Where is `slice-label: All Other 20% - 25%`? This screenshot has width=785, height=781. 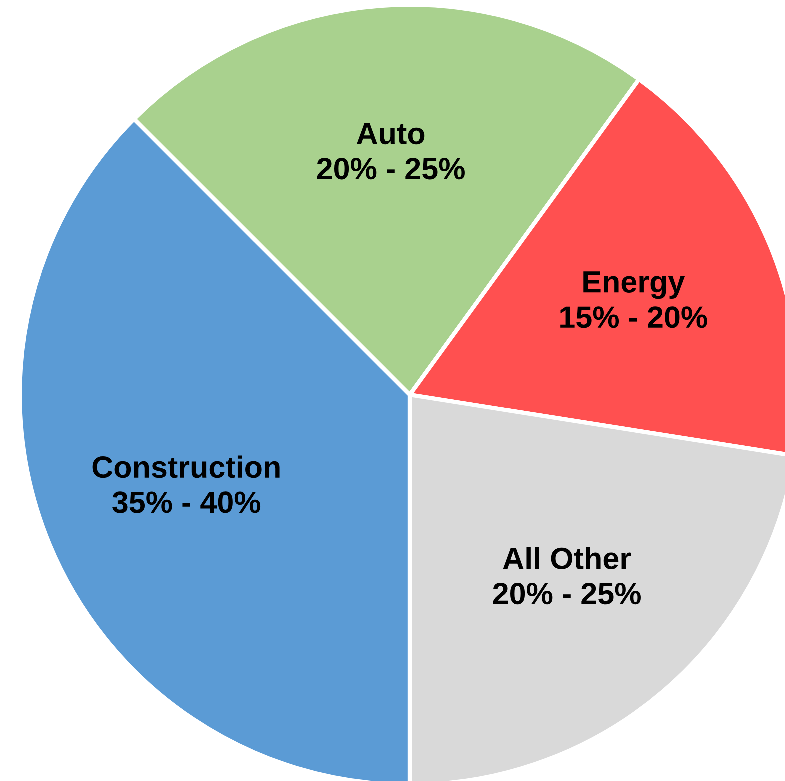
slice-label: All Other 20% - 25% is located at coordinates (567, 576).